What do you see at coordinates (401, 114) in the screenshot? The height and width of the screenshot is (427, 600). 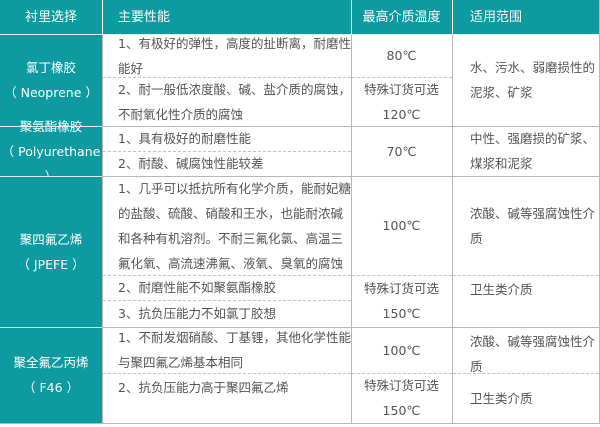 I see `max-temperature-line: 120℃` at bounding box center [401, 114].